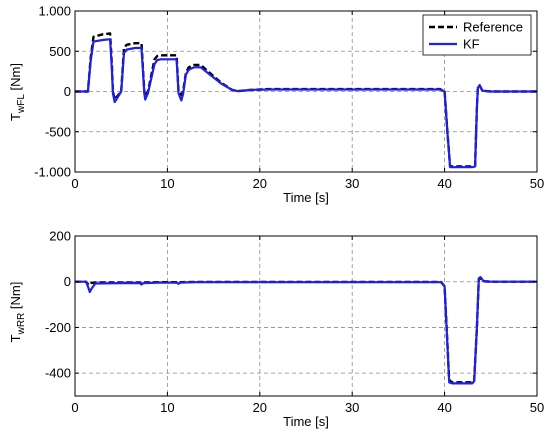 Image resolution: width=550 pixels, height=438 pixels. Describe the element at coordinates (52, 172) in the screenshot. I see `y-tick-label: -1.000` at that location.